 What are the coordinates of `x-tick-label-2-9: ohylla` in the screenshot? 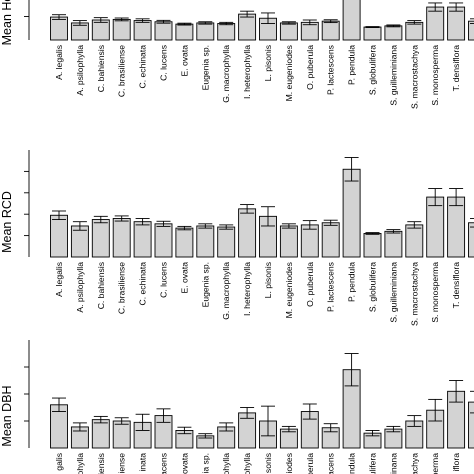 It's located at (247, 463).